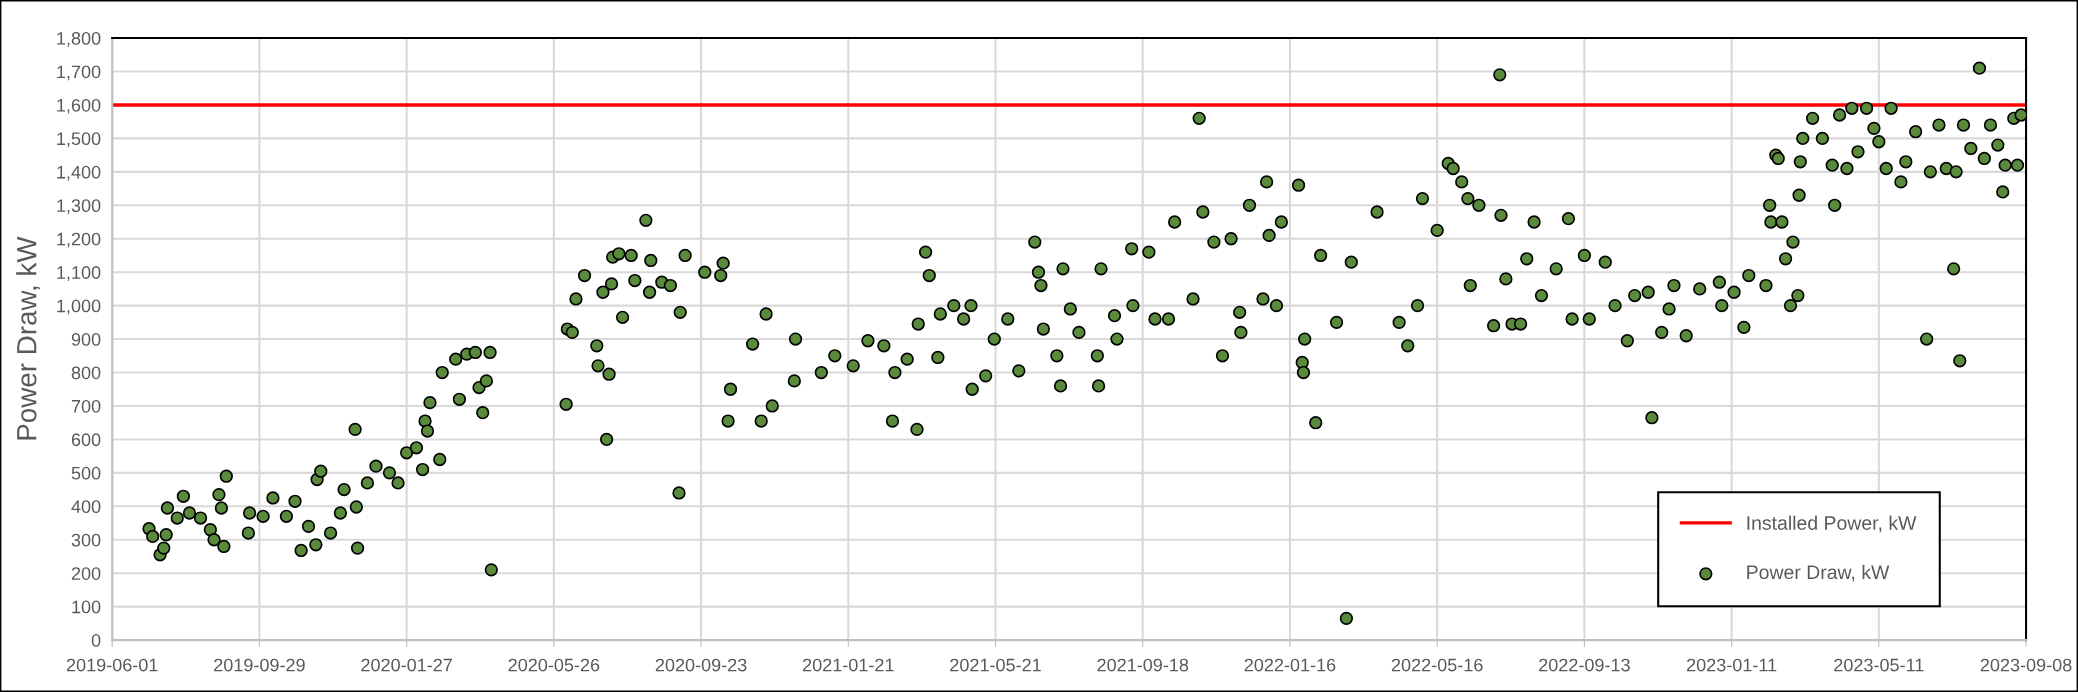 The height and width of the screenshot is (692, 2078). I want to click on y-tick-label: 800, so click(86, 373).